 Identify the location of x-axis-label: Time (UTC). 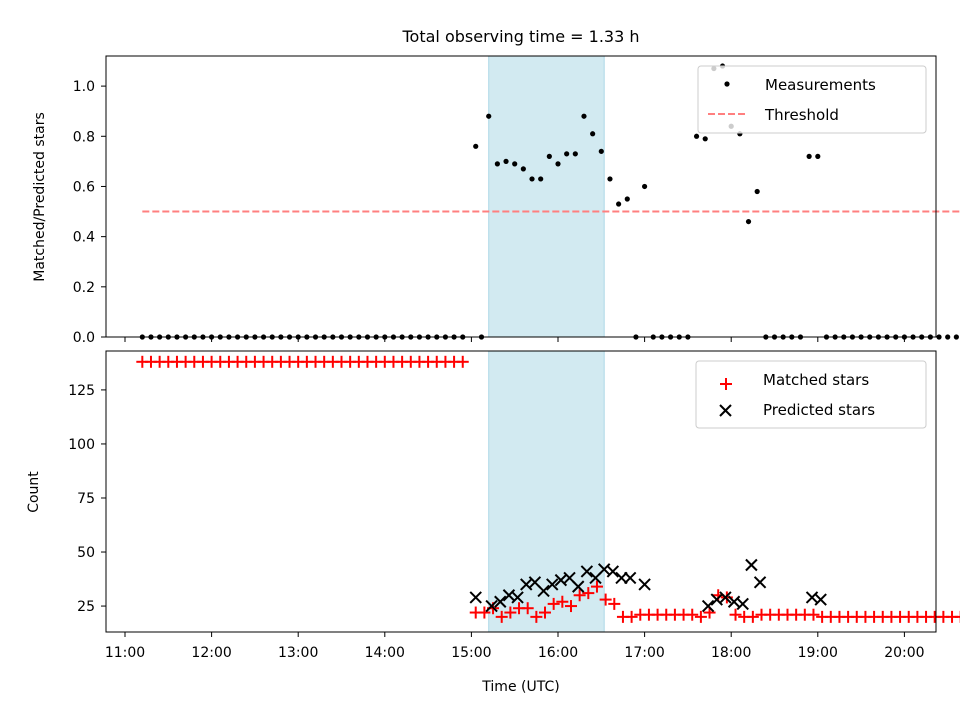
(520, 687).